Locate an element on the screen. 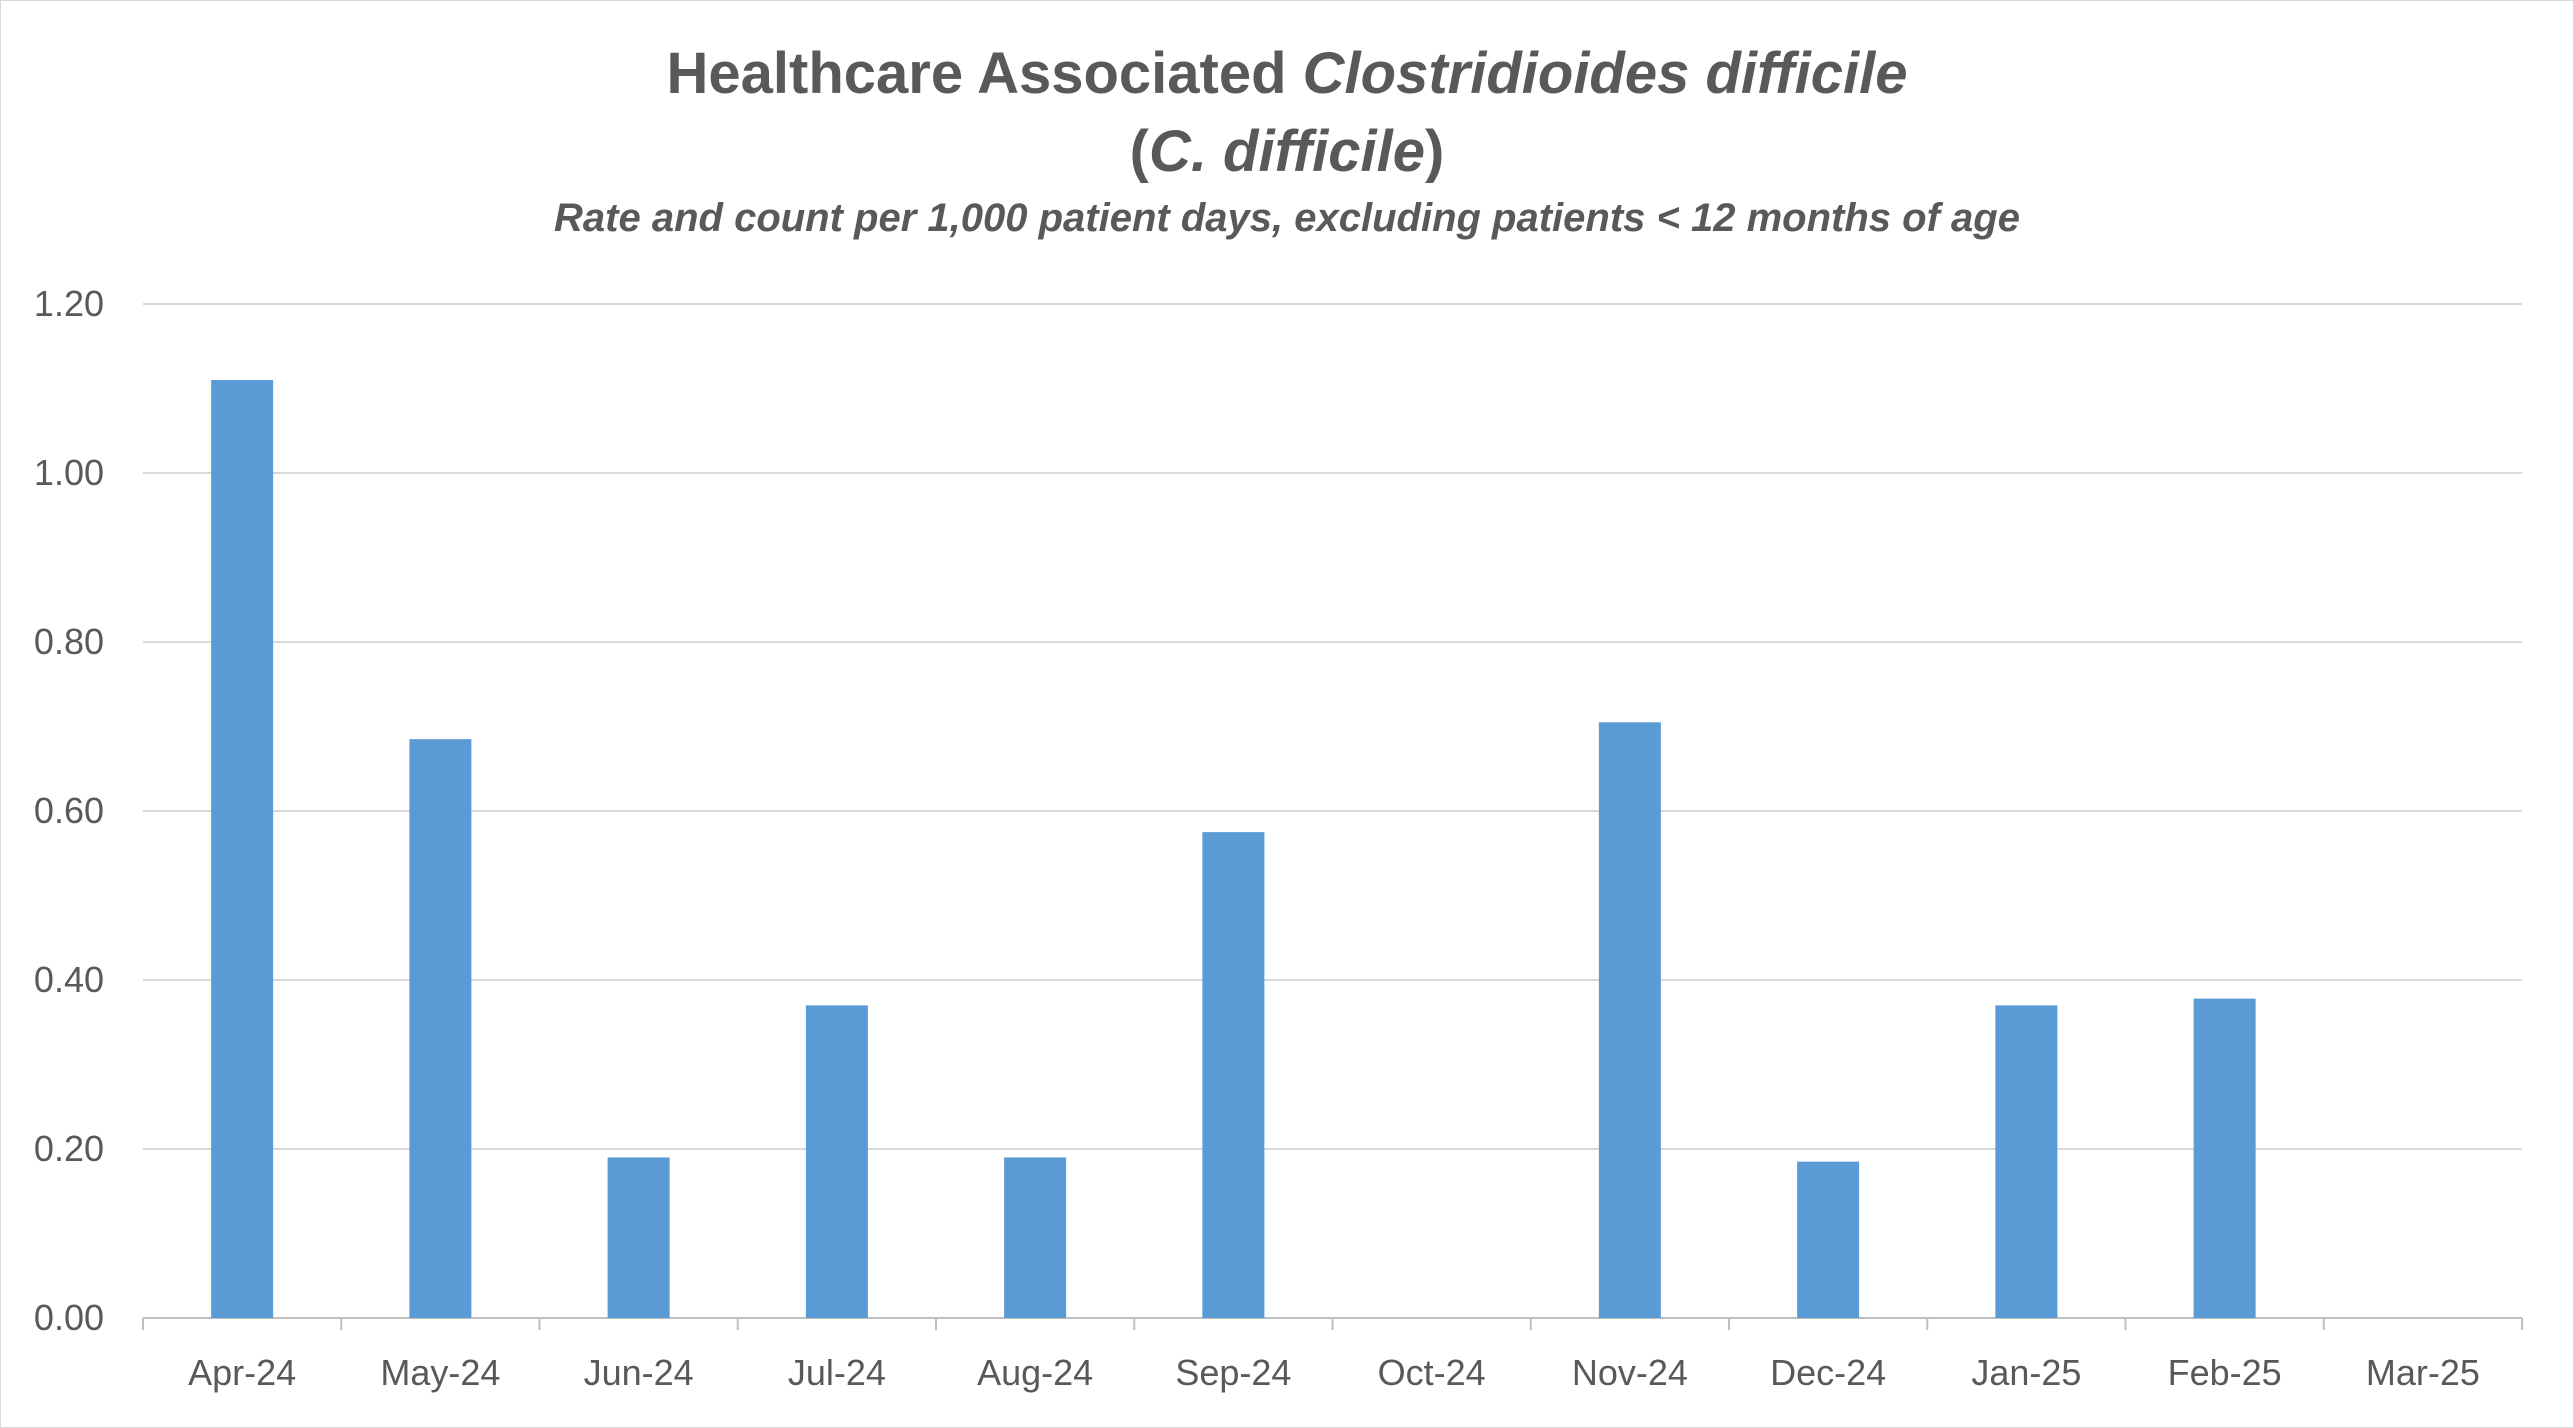 The width and height of the screenshot is (2574, 1428). x-tick-label: Dec-24 is located at coordinates (1828, 1372).